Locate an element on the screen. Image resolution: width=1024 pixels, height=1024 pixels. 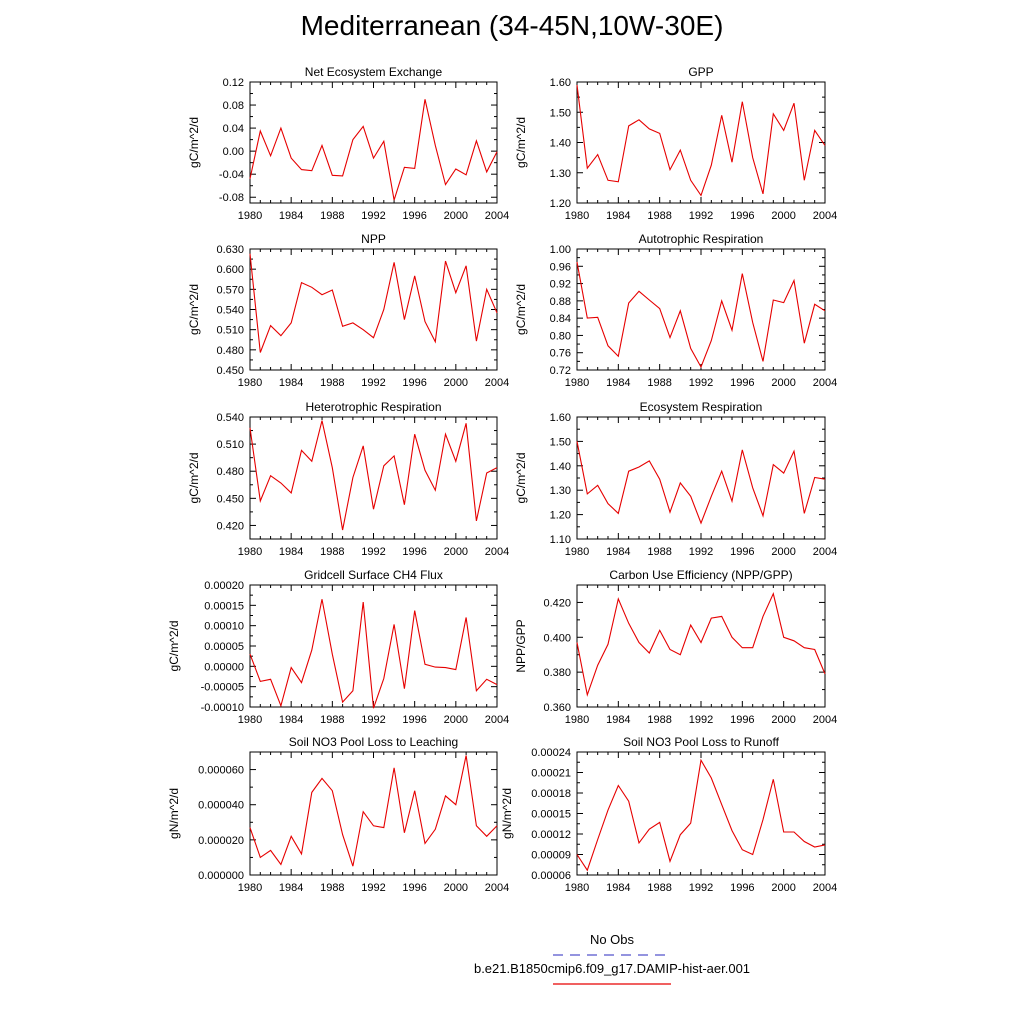
y-tick-label: 0.380 is located at coordinates (557, 673).